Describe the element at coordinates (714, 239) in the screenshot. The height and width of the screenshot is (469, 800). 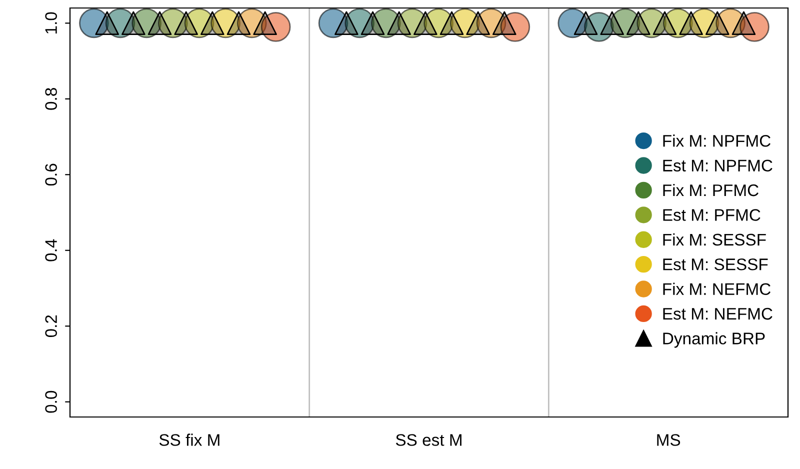
I see `legend-label: Fix M: SESSF` at that location.